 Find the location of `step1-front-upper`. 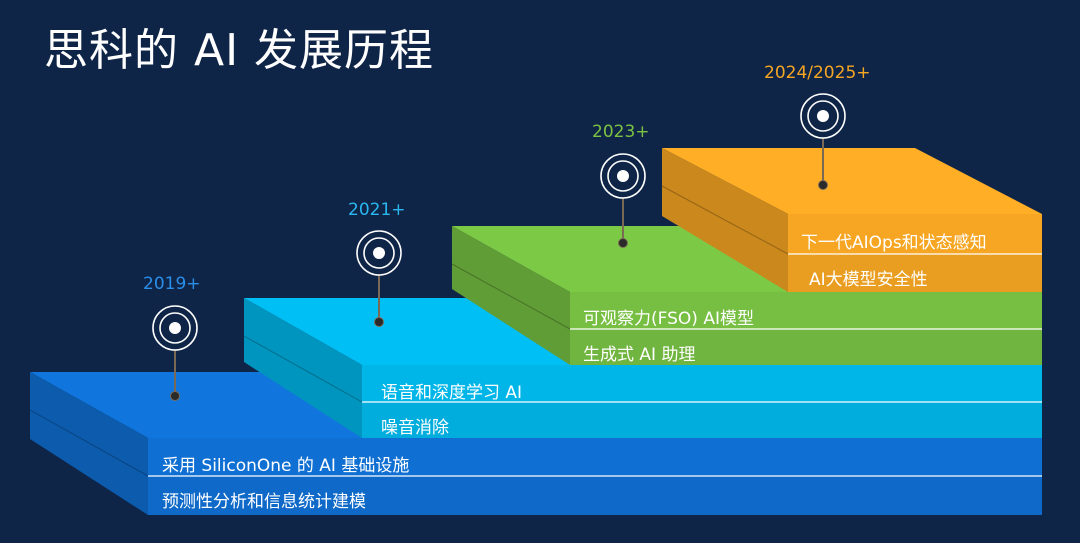

step1-front-upper is located at coordinates (595, 457).